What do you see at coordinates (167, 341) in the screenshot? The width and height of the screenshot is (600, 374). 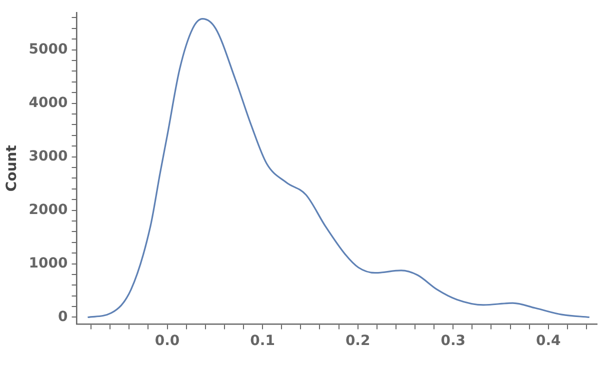 I see `x-tick-label: 0.0` at bounding box center [167, 341].